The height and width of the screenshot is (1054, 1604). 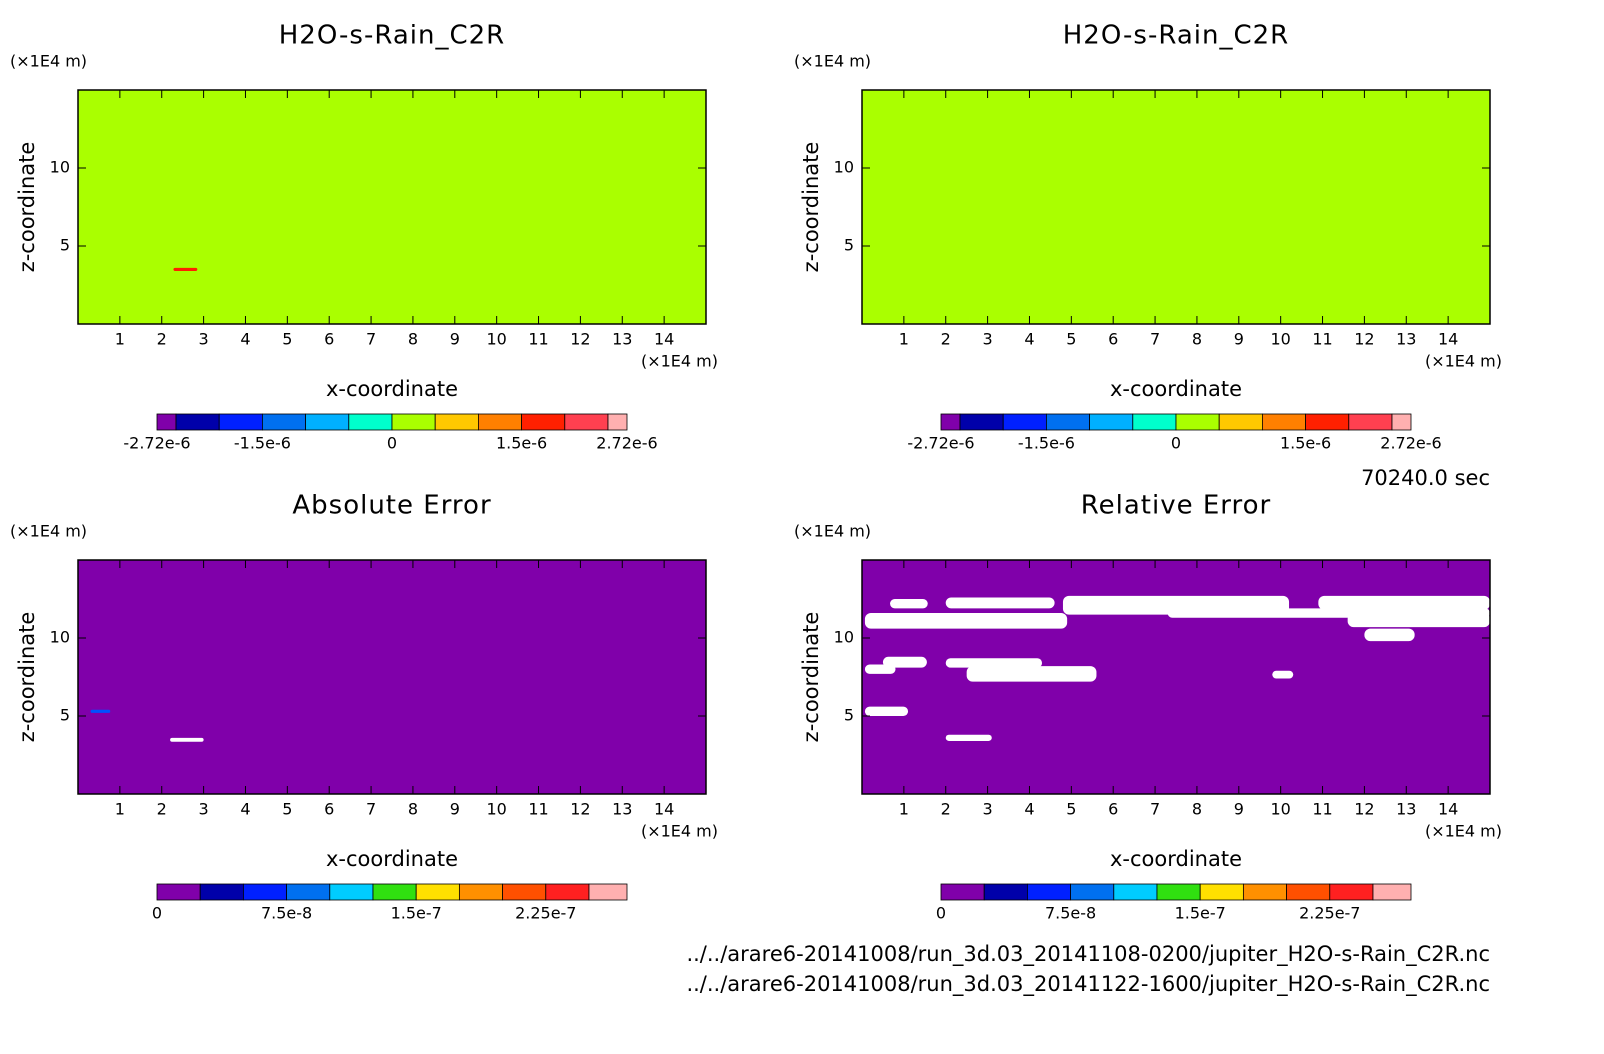 What do you see at coordinates (1364, 339) in the screenshot?
I see `x-tick-label: 12` at bounding box center [1364, 339].